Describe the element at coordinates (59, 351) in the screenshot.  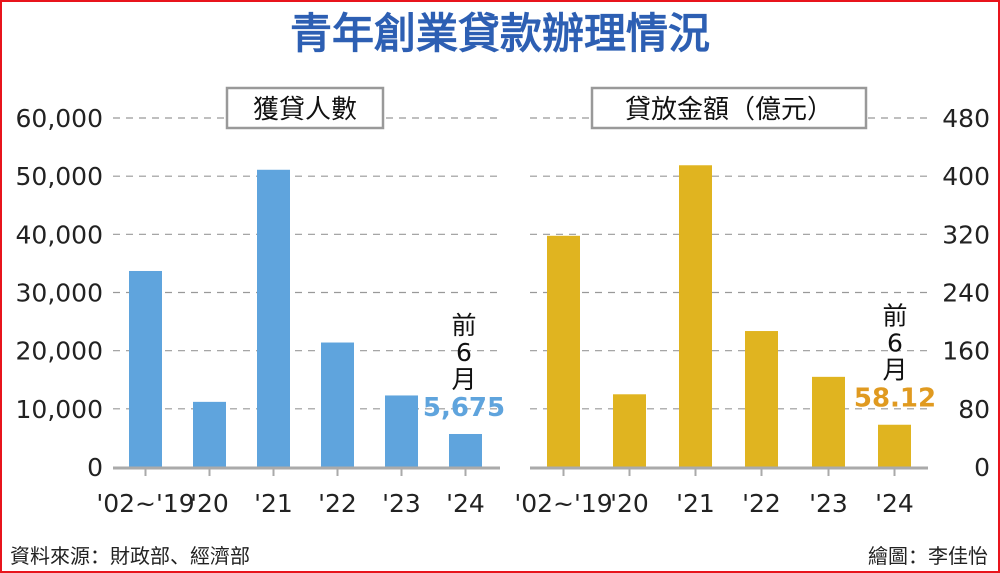
I see `y-tick-label: 20,000` at that location.